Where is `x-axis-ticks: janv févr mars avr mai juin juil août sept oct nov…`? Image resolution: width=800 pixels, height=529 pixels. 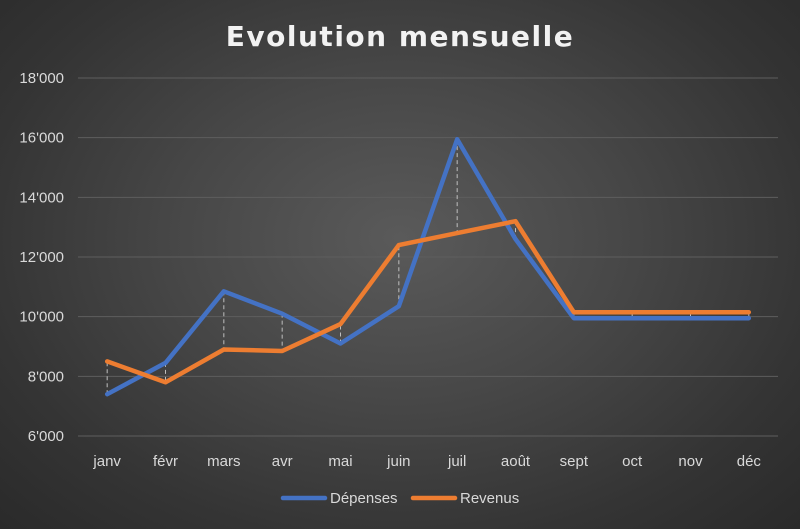
x-axis-ticks: janv févr mars avr mai juin juil août sept oct nov… is located at coordinates (426, 461).